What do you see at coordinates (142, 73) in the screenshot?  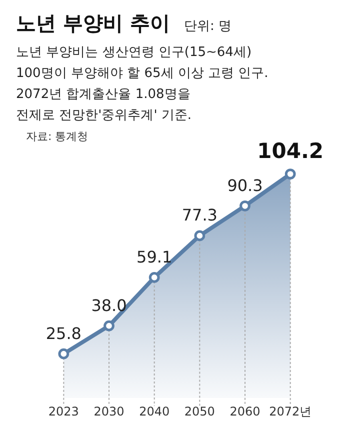 I see `text: 100명이 부양해야 할 65세 이상 고령 인구.` at bounding box center [142, 73].